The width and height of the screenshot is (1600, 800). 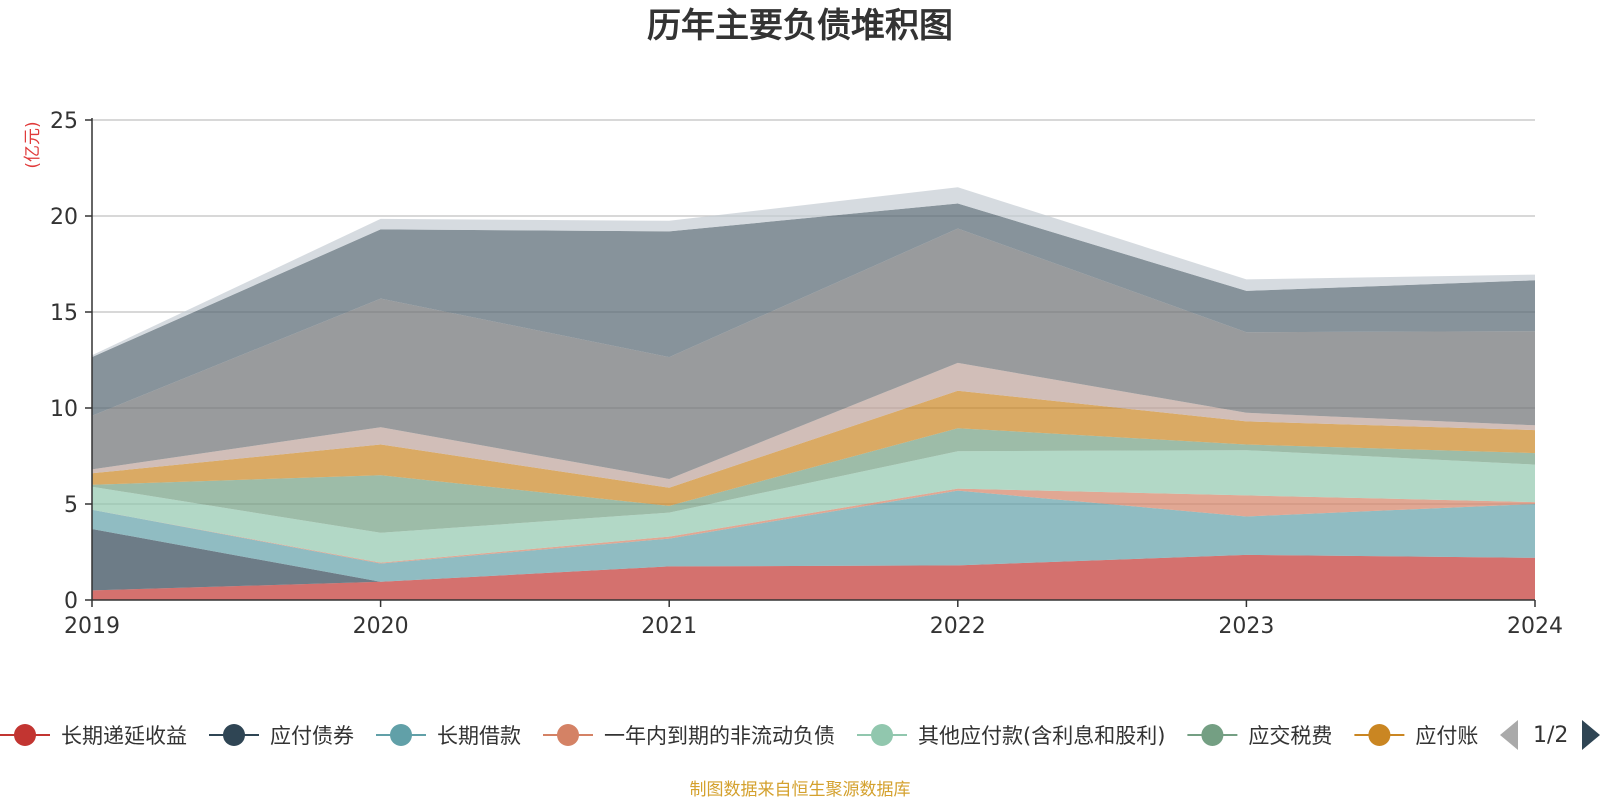 What do you see at coordinates (64, 217) in the screenshot?
I see `y-tick-label: 20` at bounding box center [64, 217].